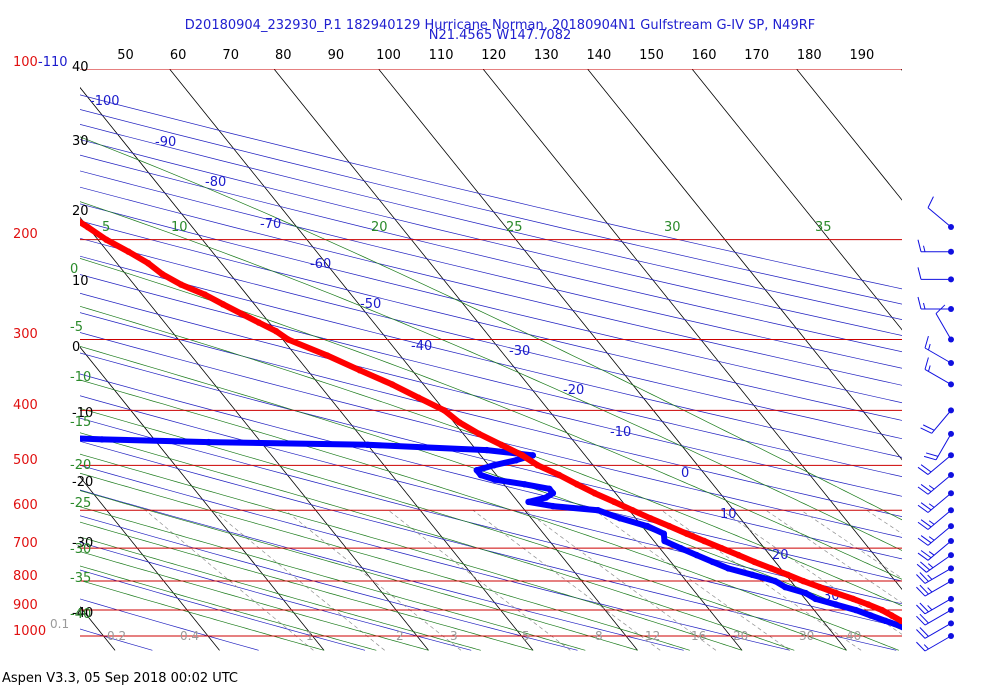 The image size is (1000, 700). What do you see at coordinates (25, 405) in the screenshot?
I see `pressure-tick-label: 400` at bounding box center [25, 405].